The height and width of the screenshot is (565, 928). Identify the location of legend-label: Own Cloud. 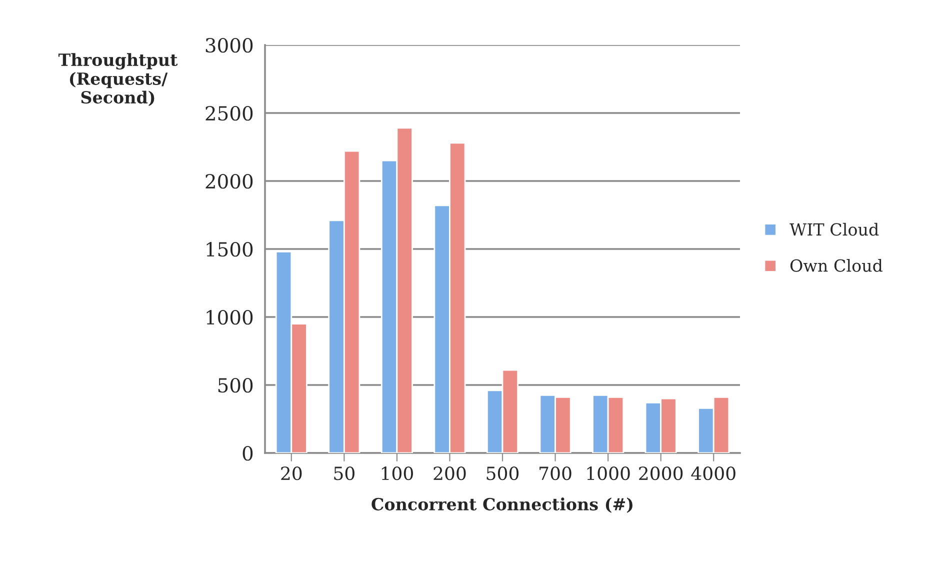
(836, 265).